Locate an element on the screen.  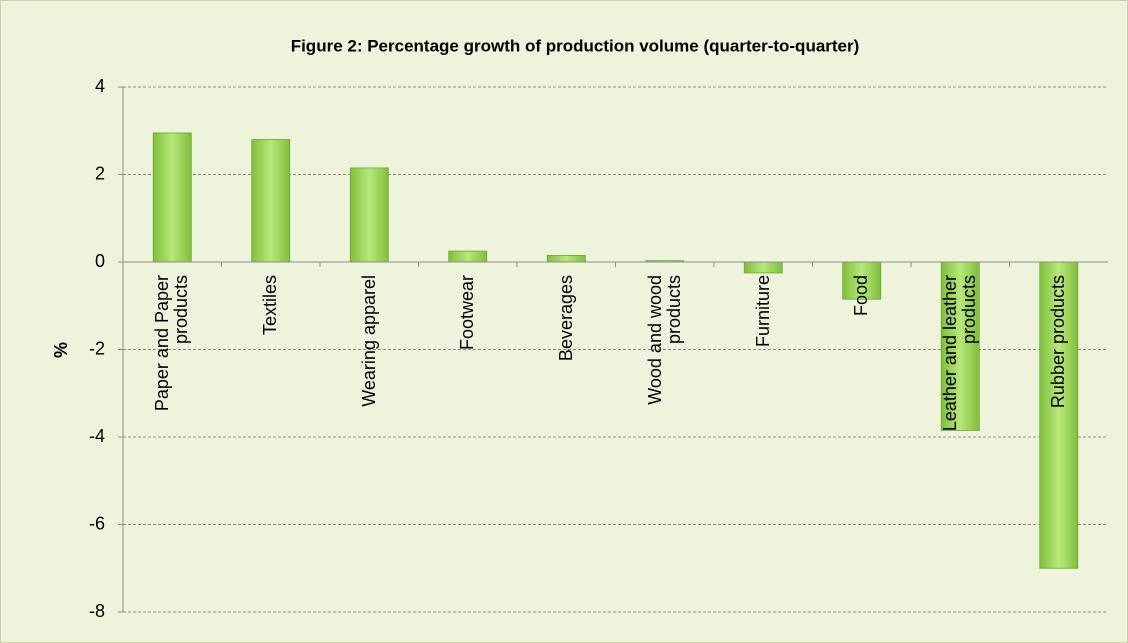
y-tick-label: 2 is located at coordinates (100, 173).